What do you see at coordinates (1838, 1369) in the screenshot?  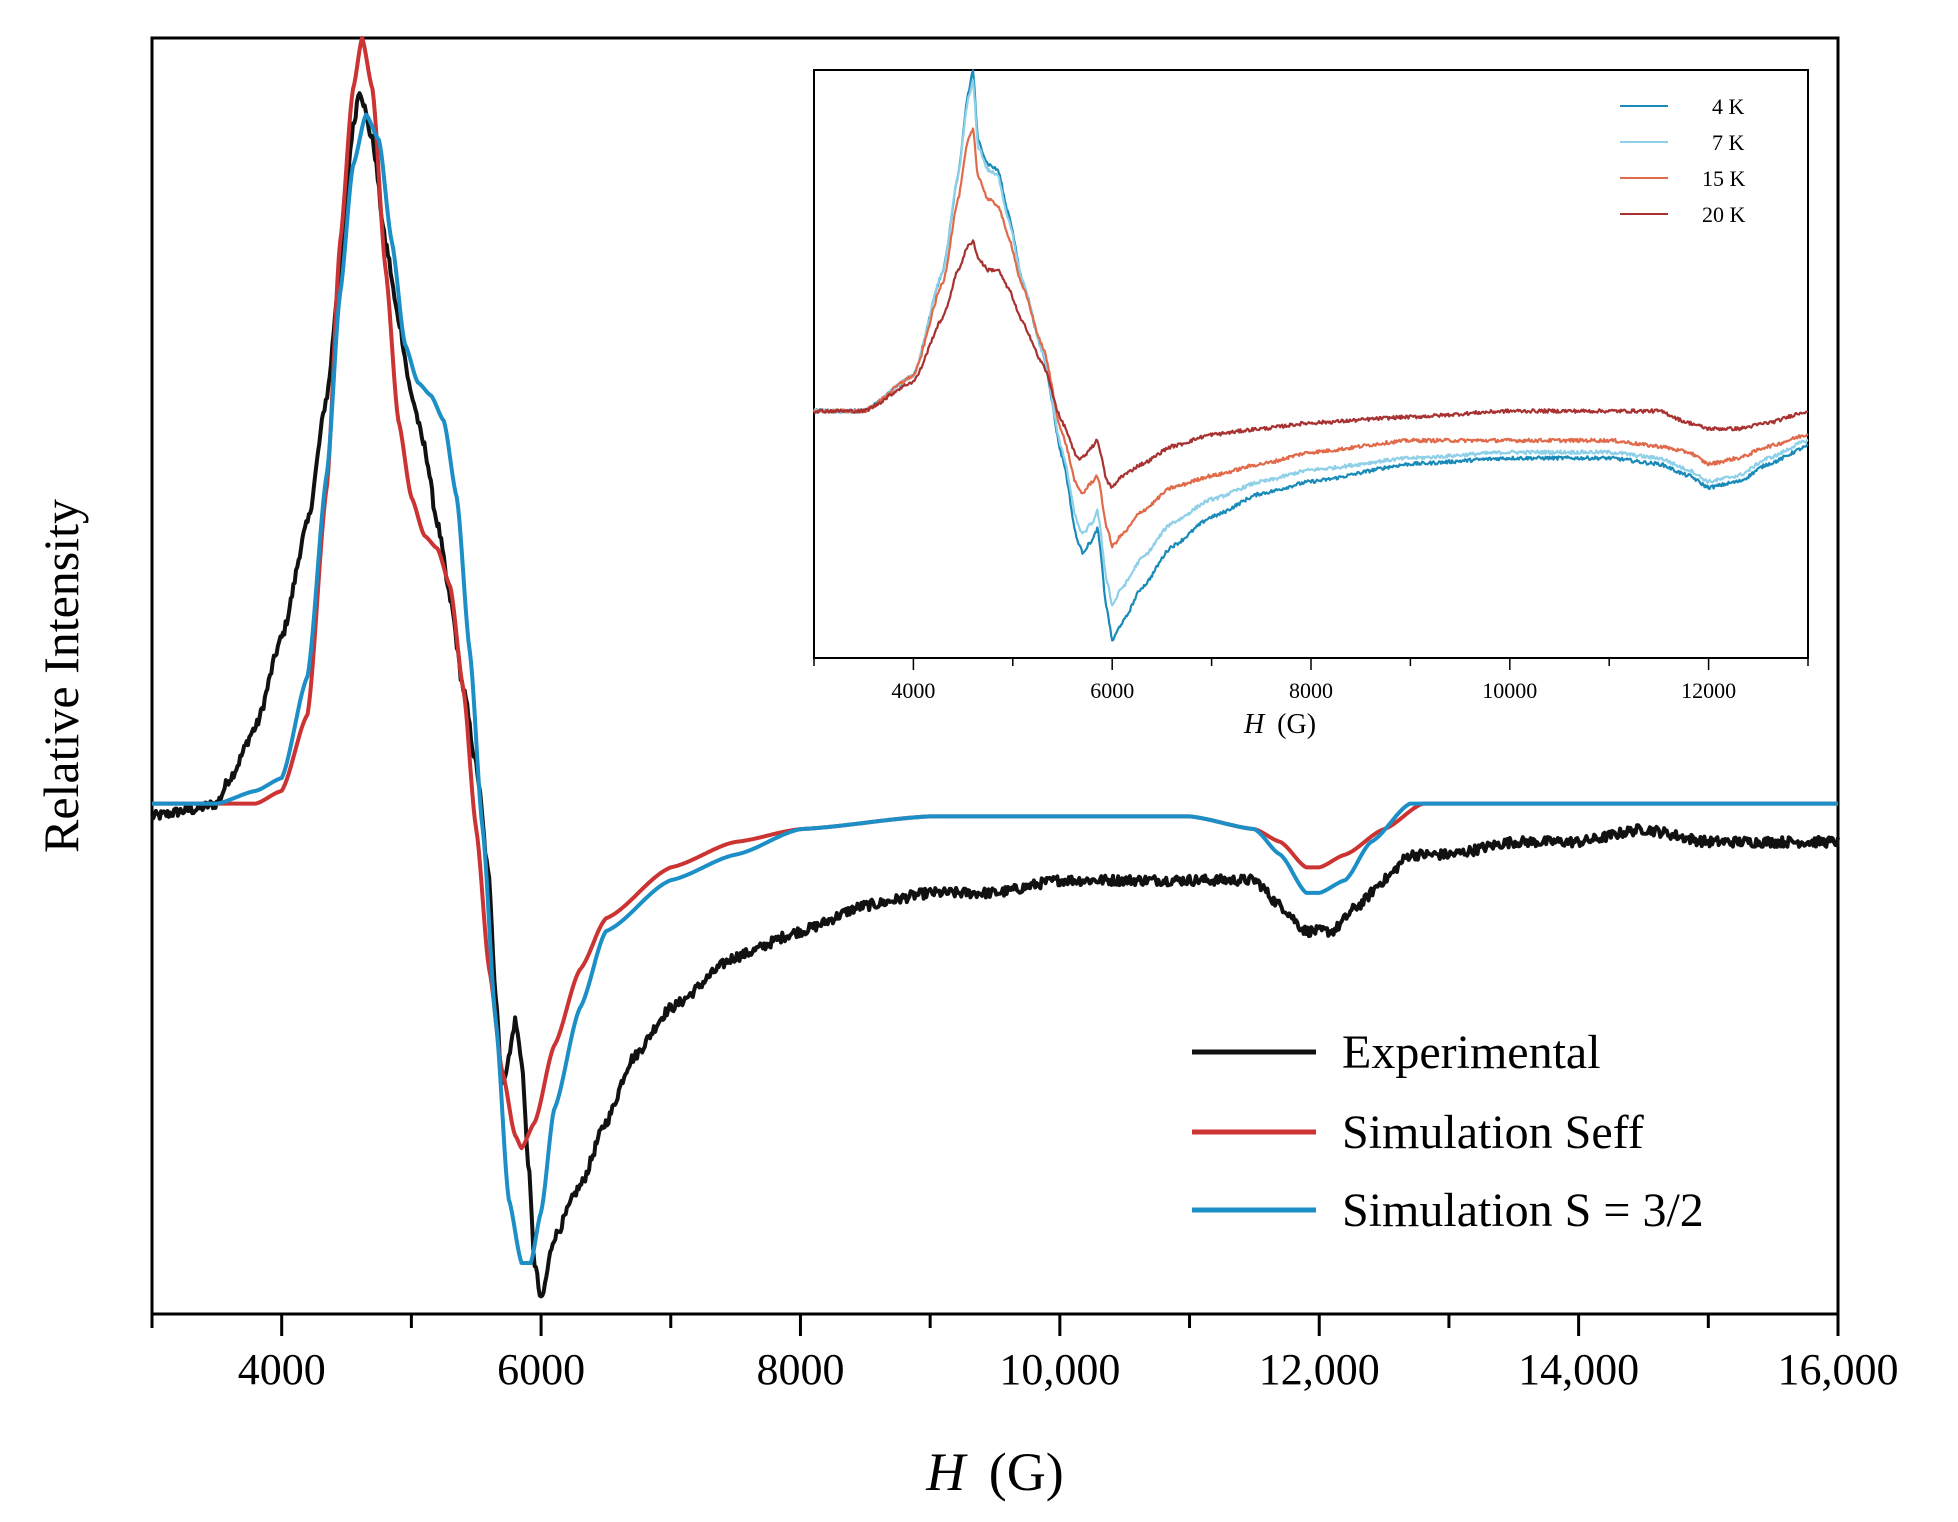 I see `main-x-tick-label: 16,000` at bounding box center [1838, 1369].